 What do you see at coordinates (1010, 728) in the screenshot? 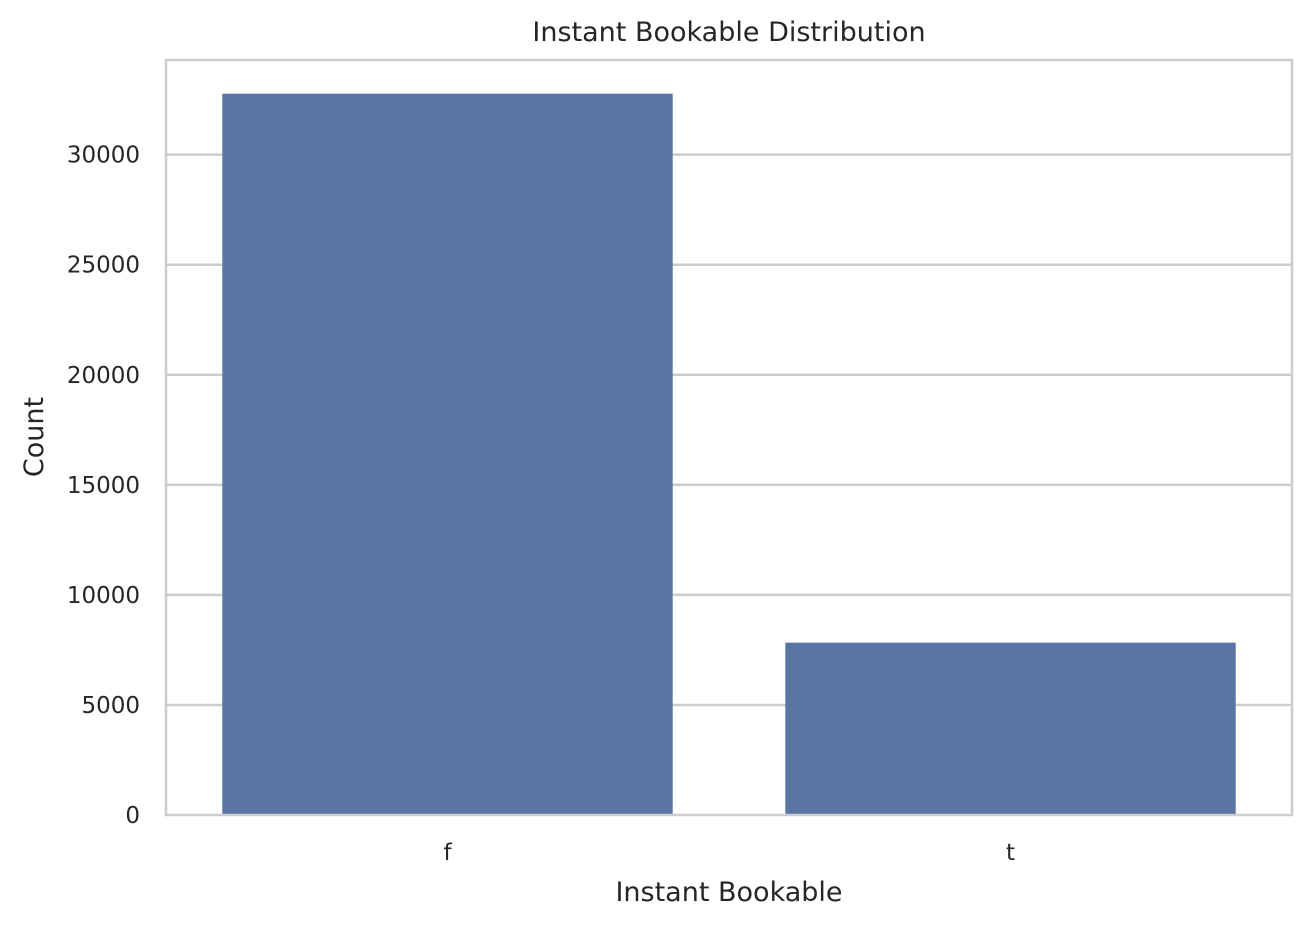
I see `bar-t` at bounding box center [1010, 728].